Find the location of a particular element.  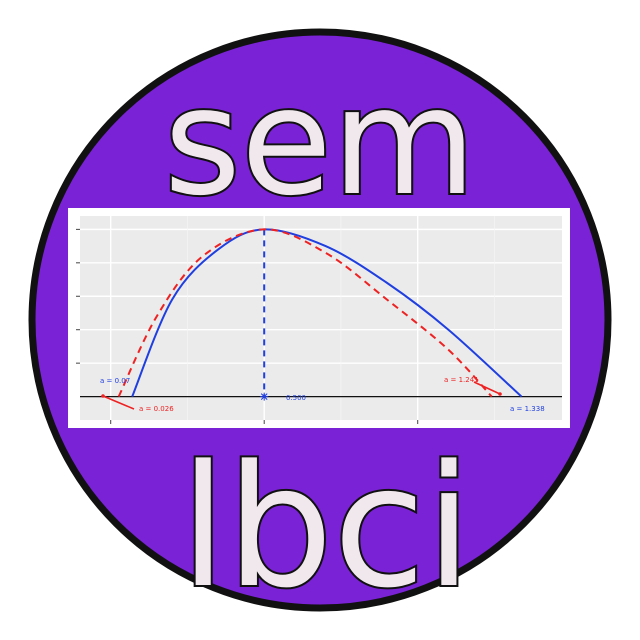

logo-word-top: sem is located at coordinates (320, 142).